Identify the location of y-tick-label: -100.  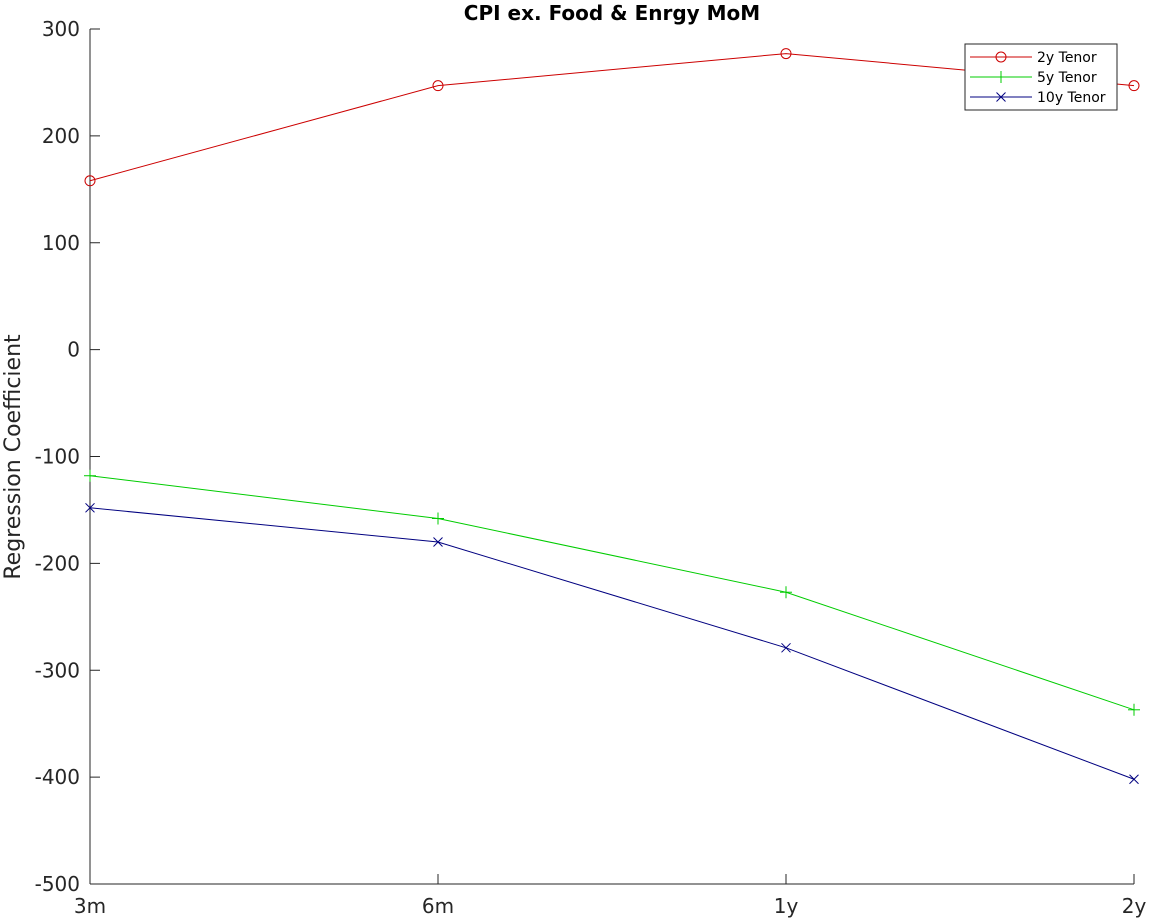
(57, 457).